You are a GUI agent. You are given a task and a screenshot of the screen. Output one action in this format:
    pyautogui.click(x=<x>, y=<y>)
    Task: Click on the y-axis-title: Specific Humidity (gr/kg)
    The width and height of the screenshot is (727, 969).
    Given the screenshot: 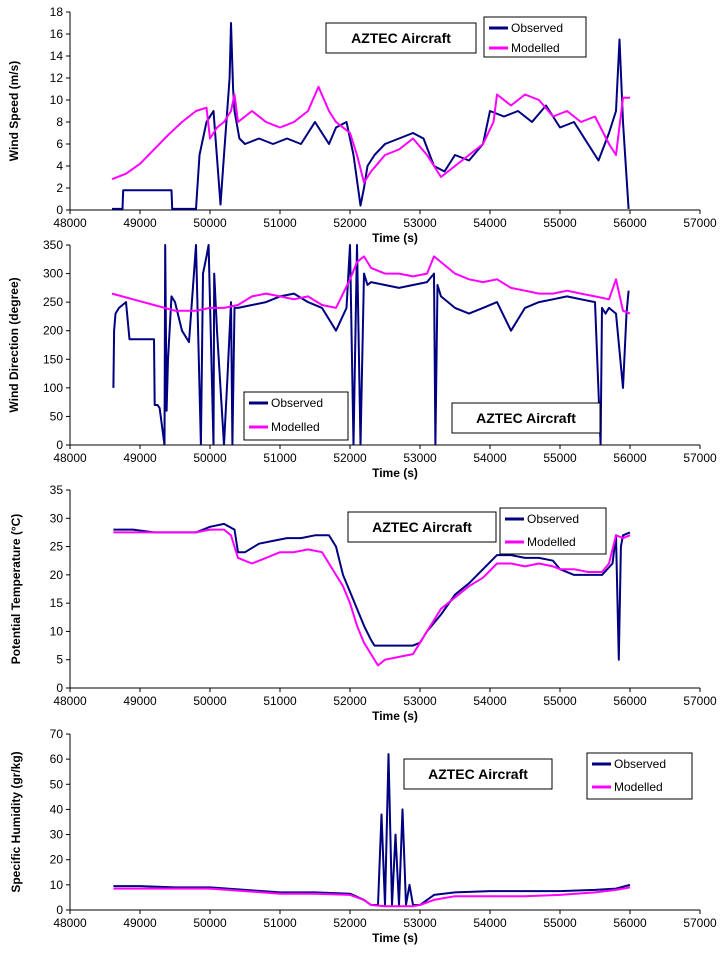 What is the action you would take?
    pyautogui.click(x=16, y=821)
    